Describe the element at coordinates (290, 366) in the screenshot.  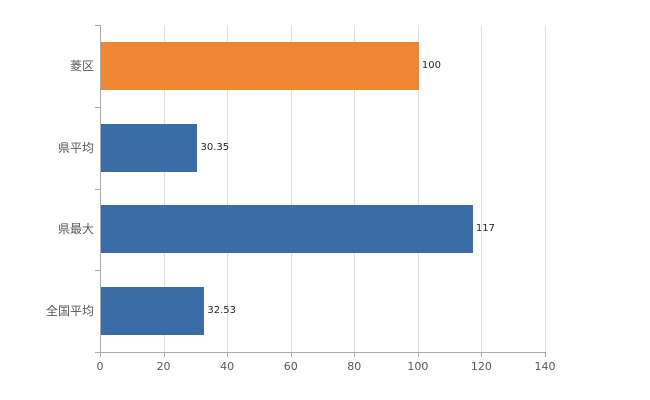
I see `x-tick-label: 60` at that location.